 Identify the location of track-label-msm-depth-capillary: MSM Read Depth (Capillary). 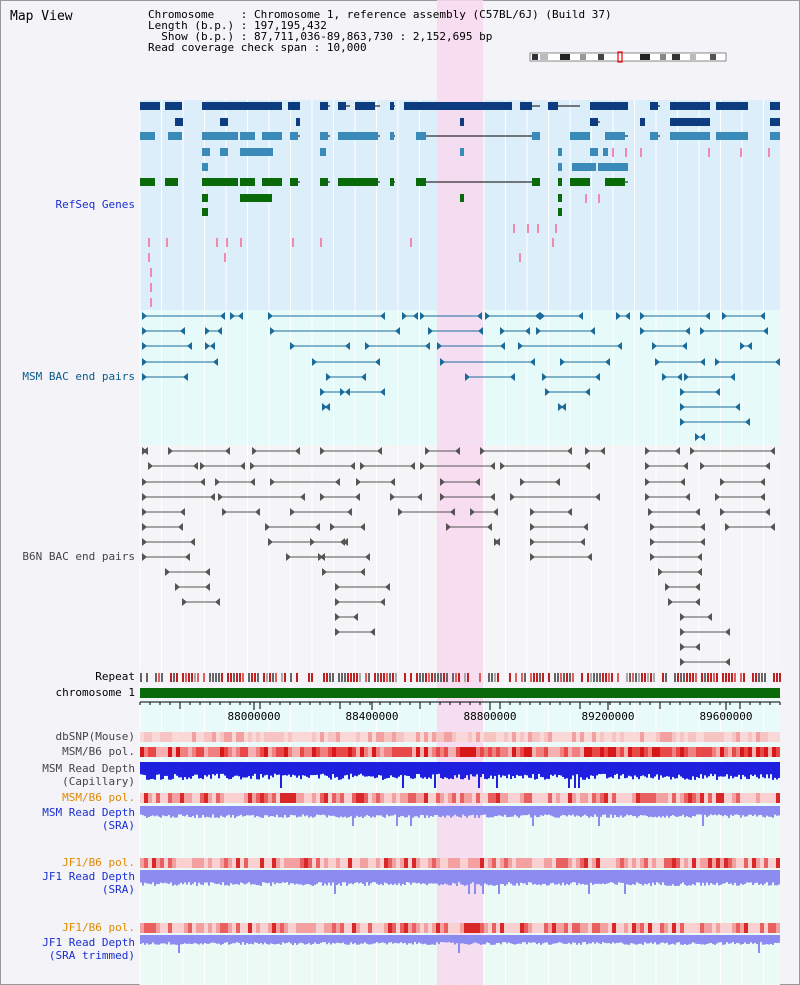
(88, 775).